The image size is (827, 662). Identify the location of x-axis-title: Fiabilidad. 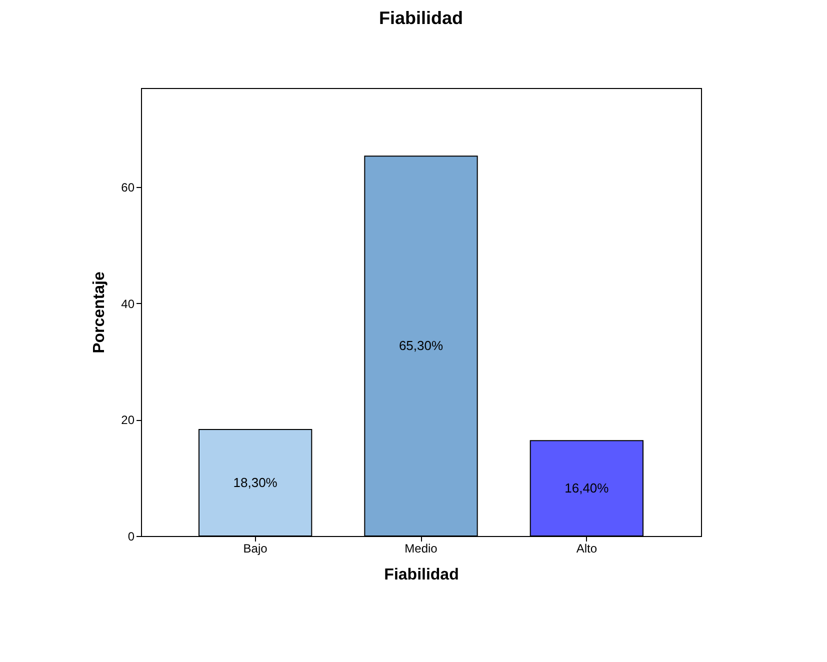
(421, 575).